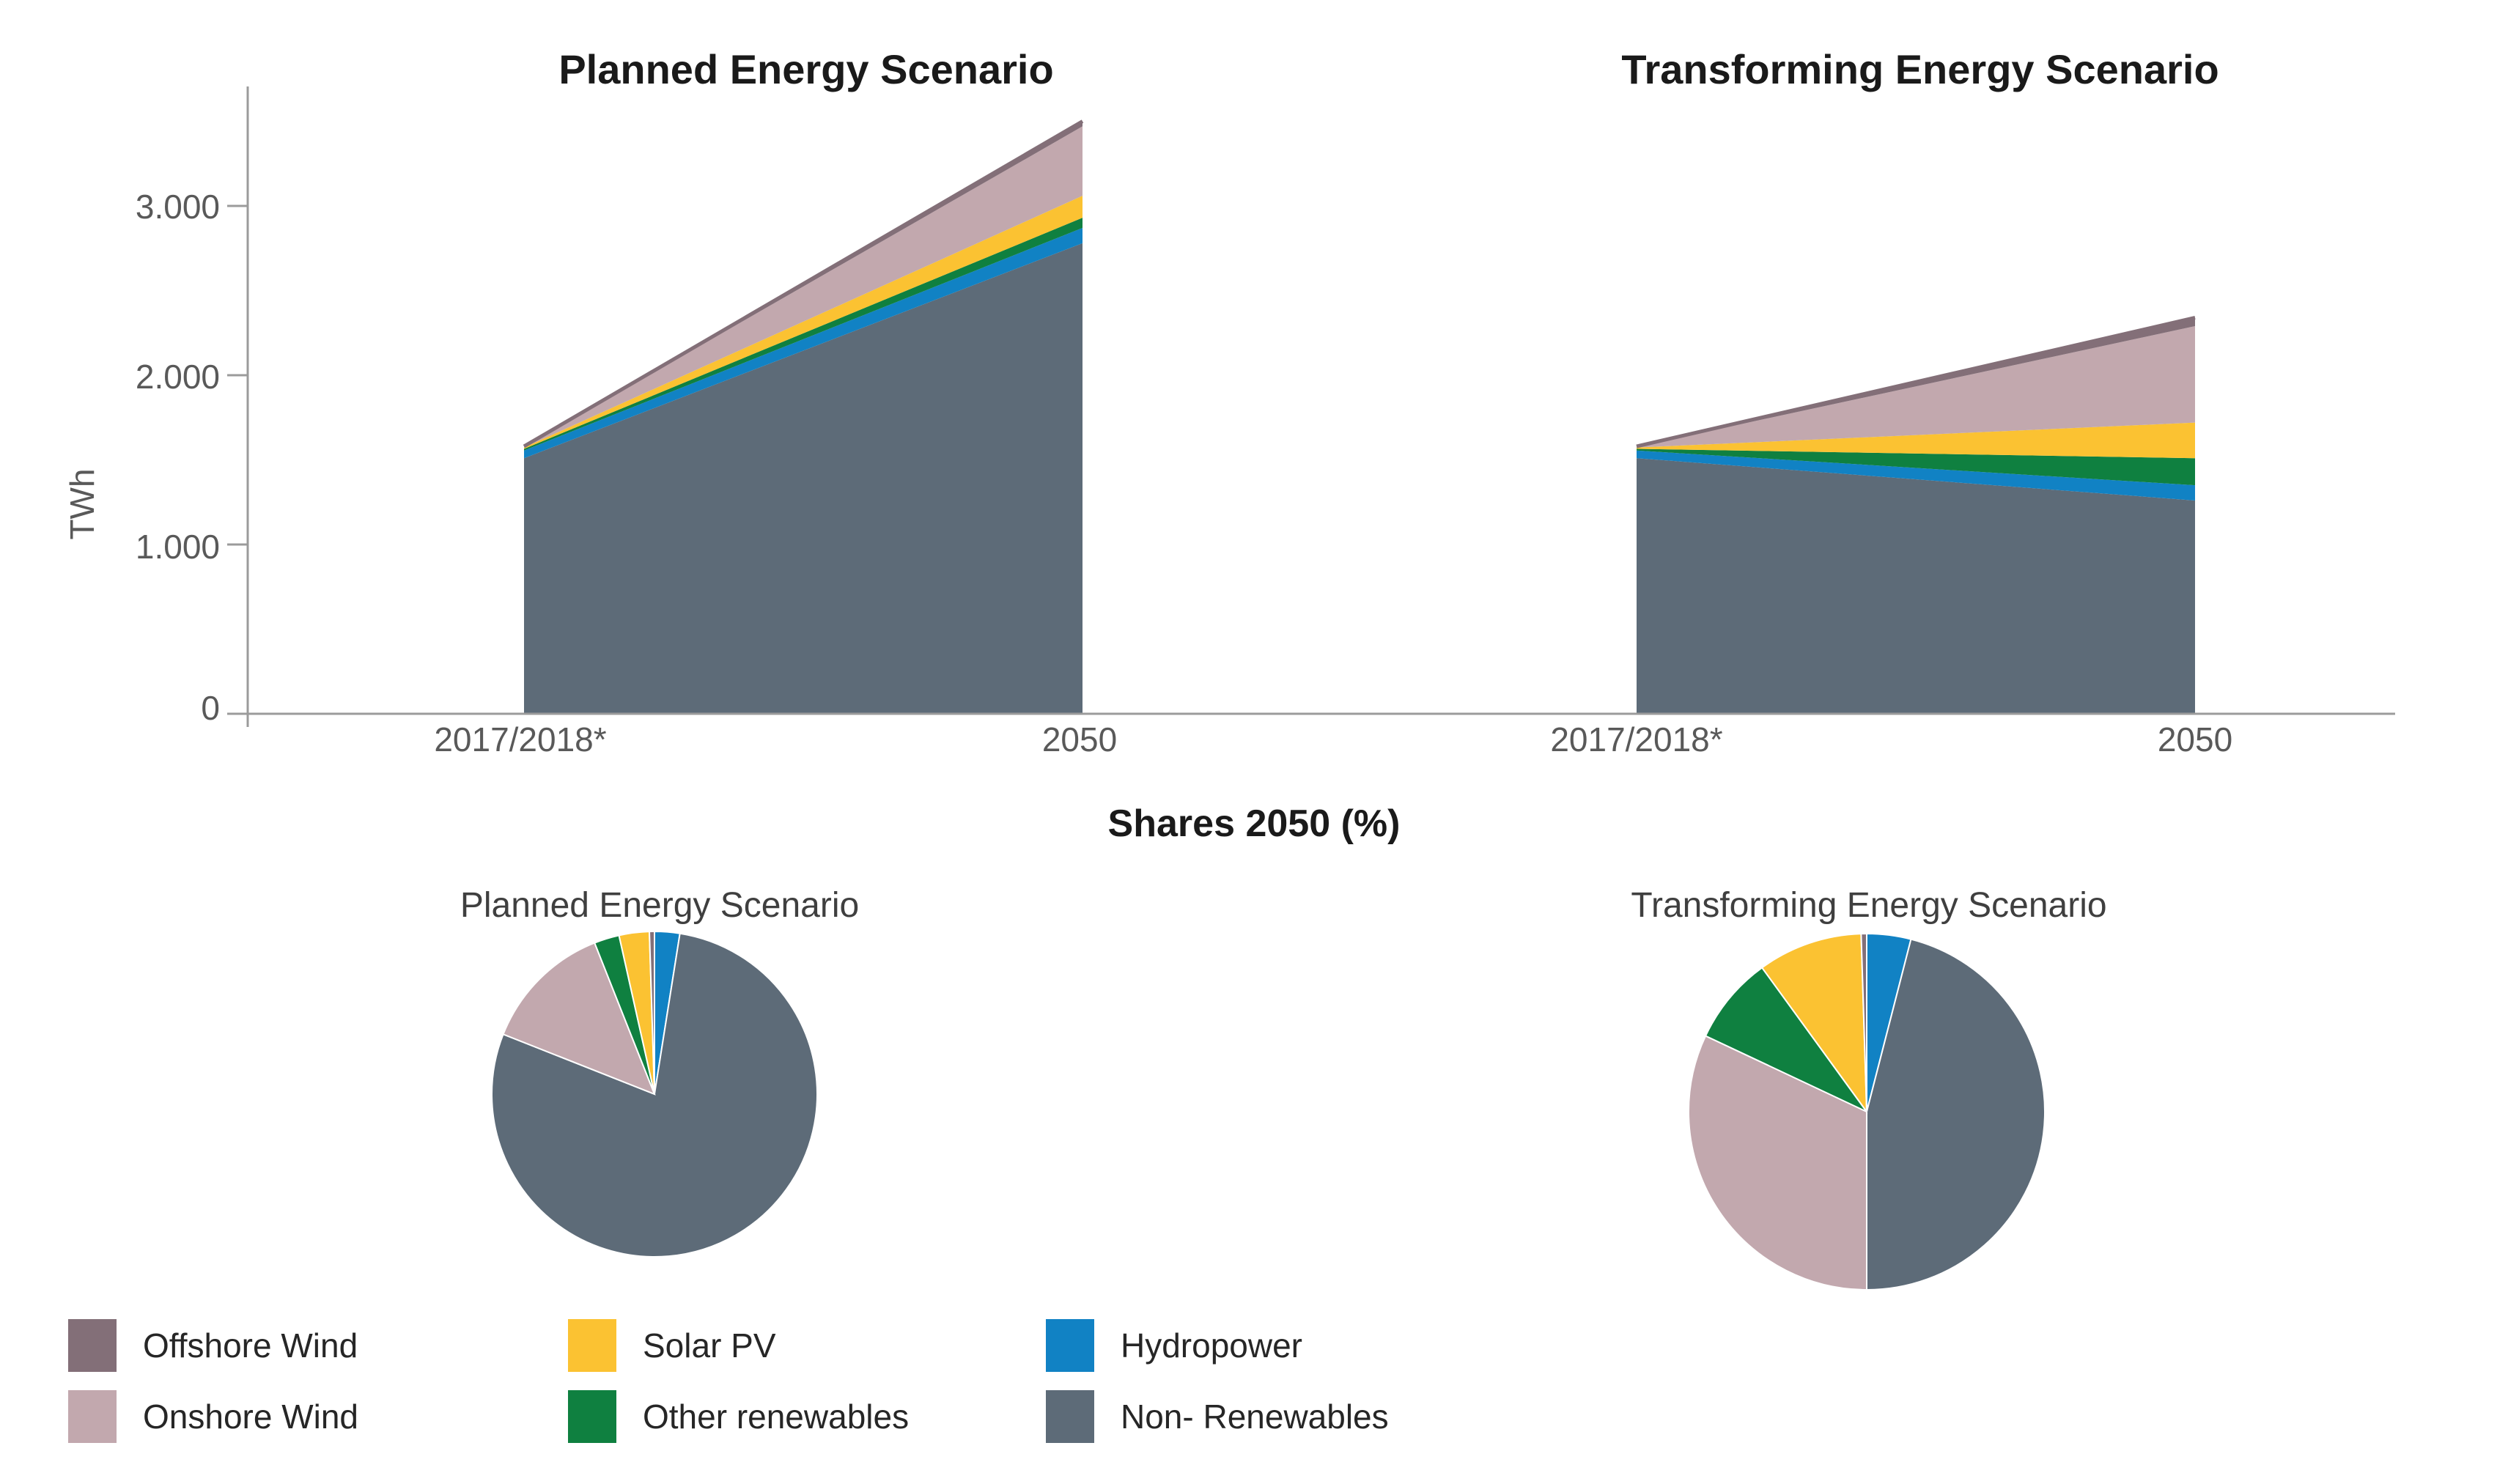 This screenshot has height=1484, width=2508. Describe the element at coordinates (251, 1417) in the screenshot. I see `legend-label: Onshore Wind` at that location.